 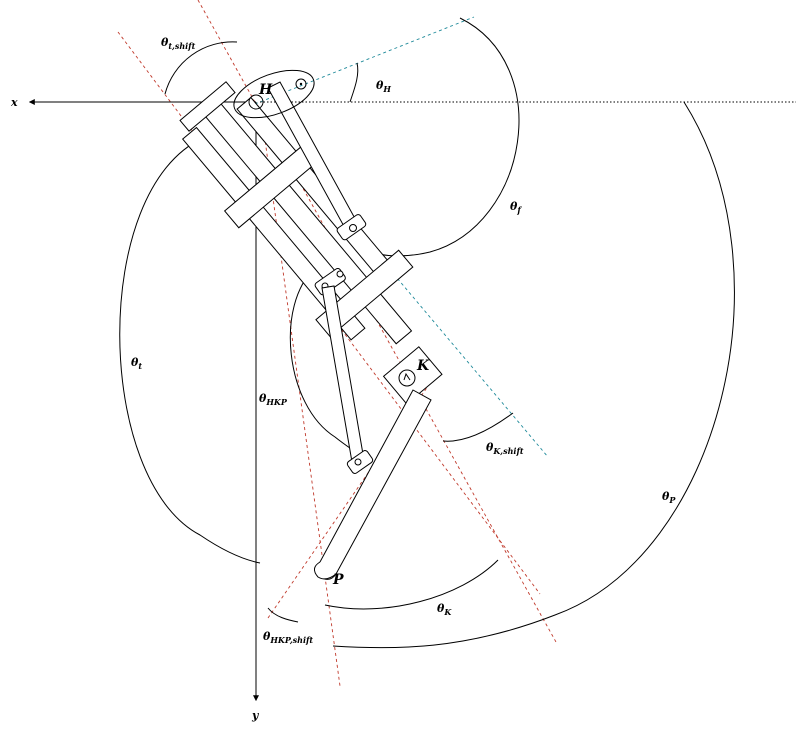 What do you see at coordinates (14, 102) in the screenshot?
I see `x-axis-label: x` at bounding box center [14, 102].